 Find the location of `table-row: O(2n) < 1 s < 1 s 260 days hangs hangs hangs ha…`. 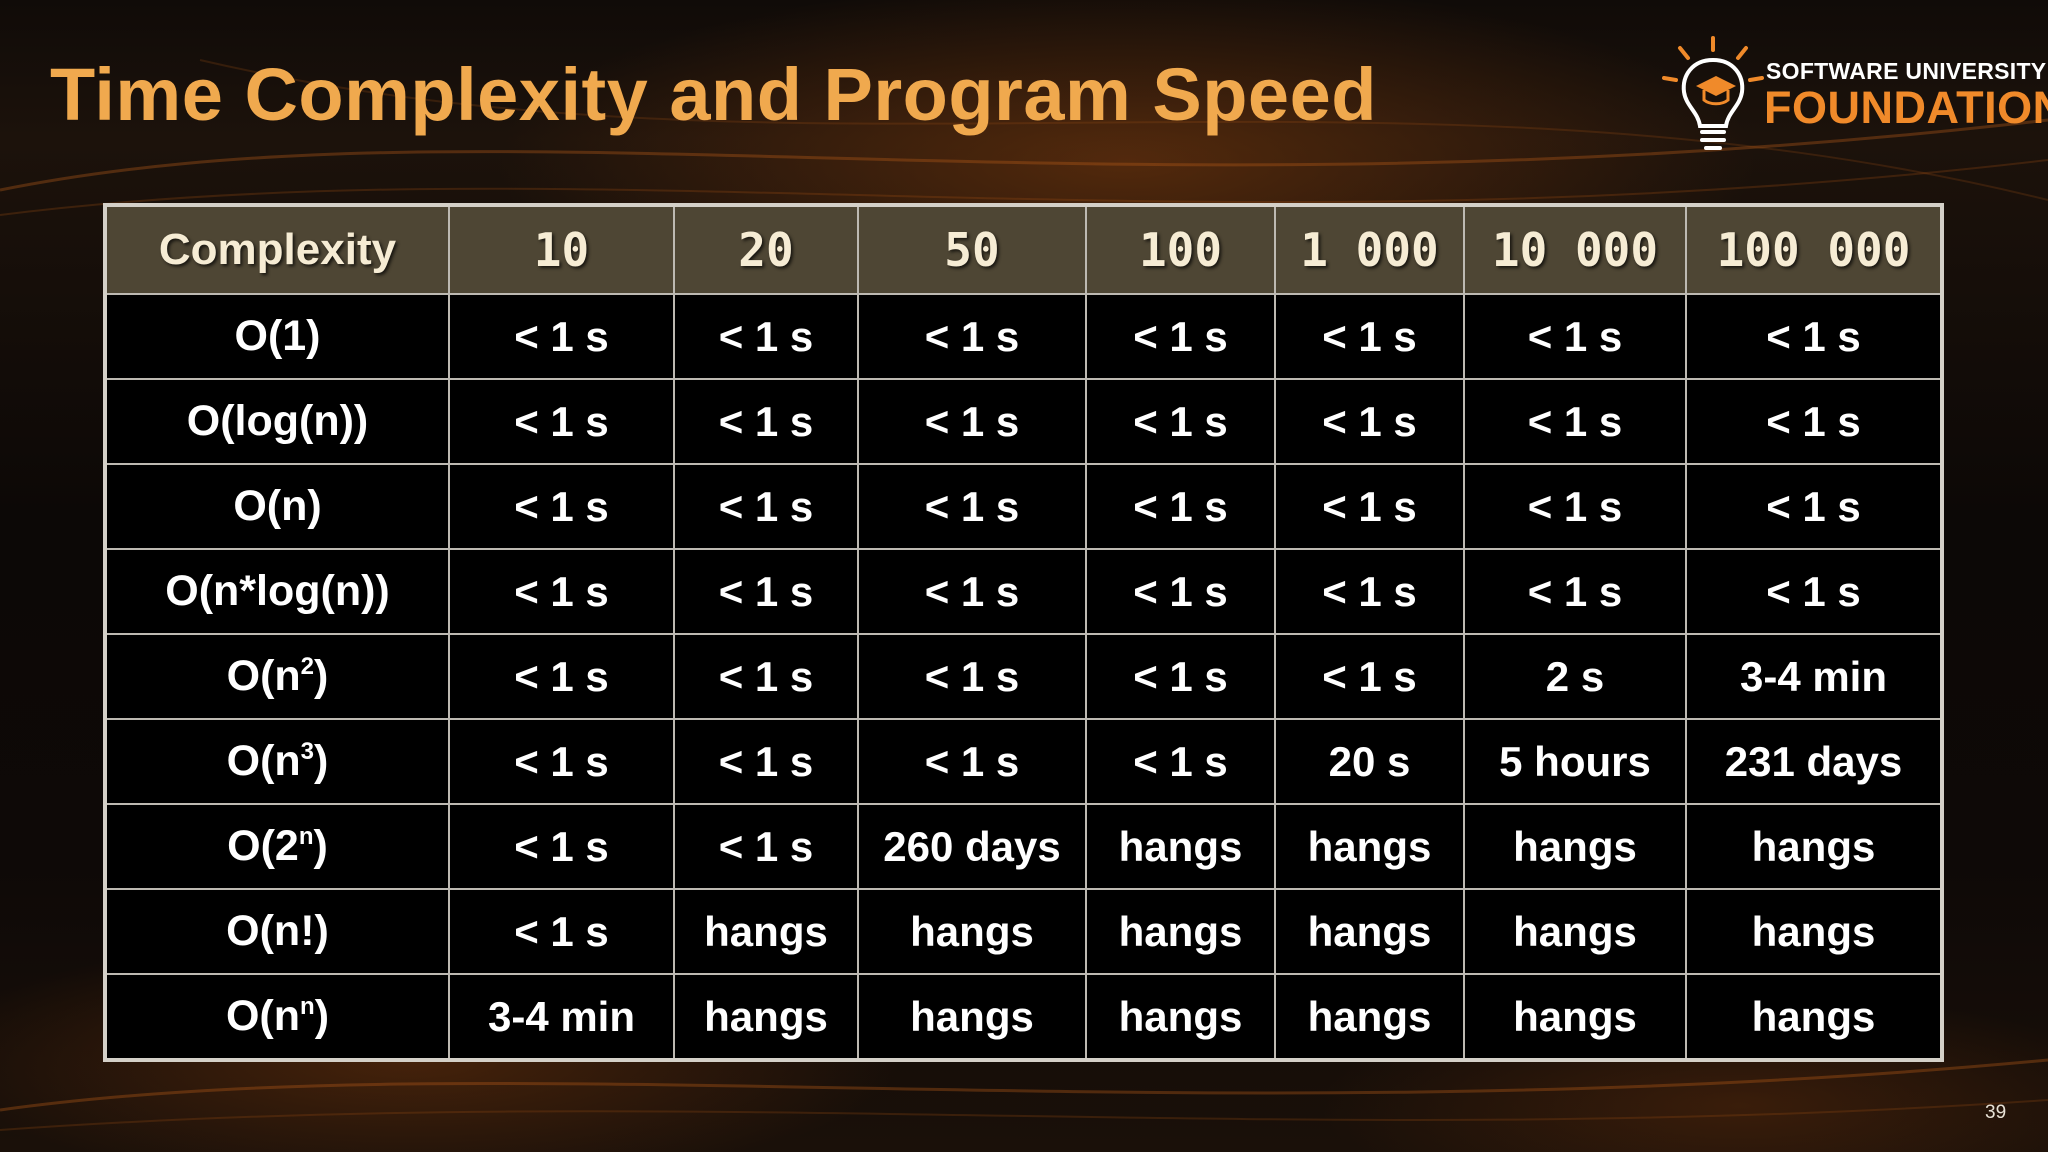

table-row: O(2n) < 1 s < 1 s 260 days hangs hangs hangs ha… is located at coordinates (1023, 846).